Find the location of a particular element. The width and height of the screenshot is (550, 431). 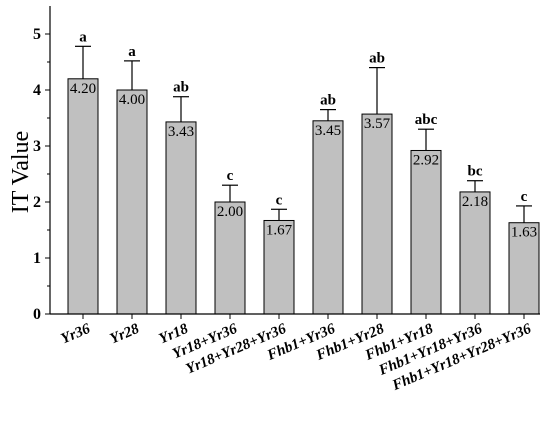

y-tick-label-1: 1 is located at coordinates (37, 258).